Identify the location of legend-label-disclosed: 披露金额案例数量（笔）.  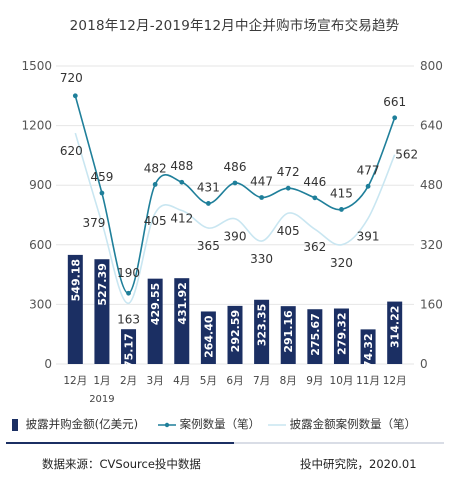
(353, 424).